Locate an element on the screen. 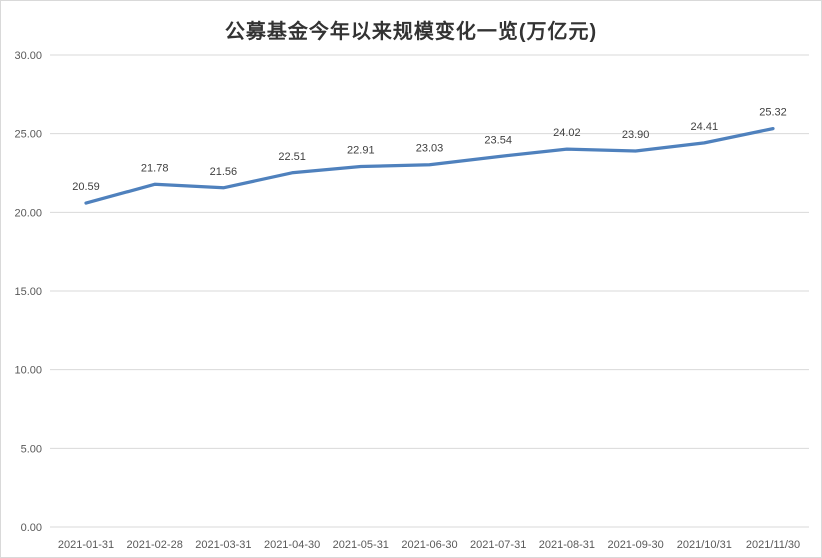 Image resolution: width=822 pixels, height=558 pixels. y-axis-tick-label: 10.00 is located at coordinates (28, 371).